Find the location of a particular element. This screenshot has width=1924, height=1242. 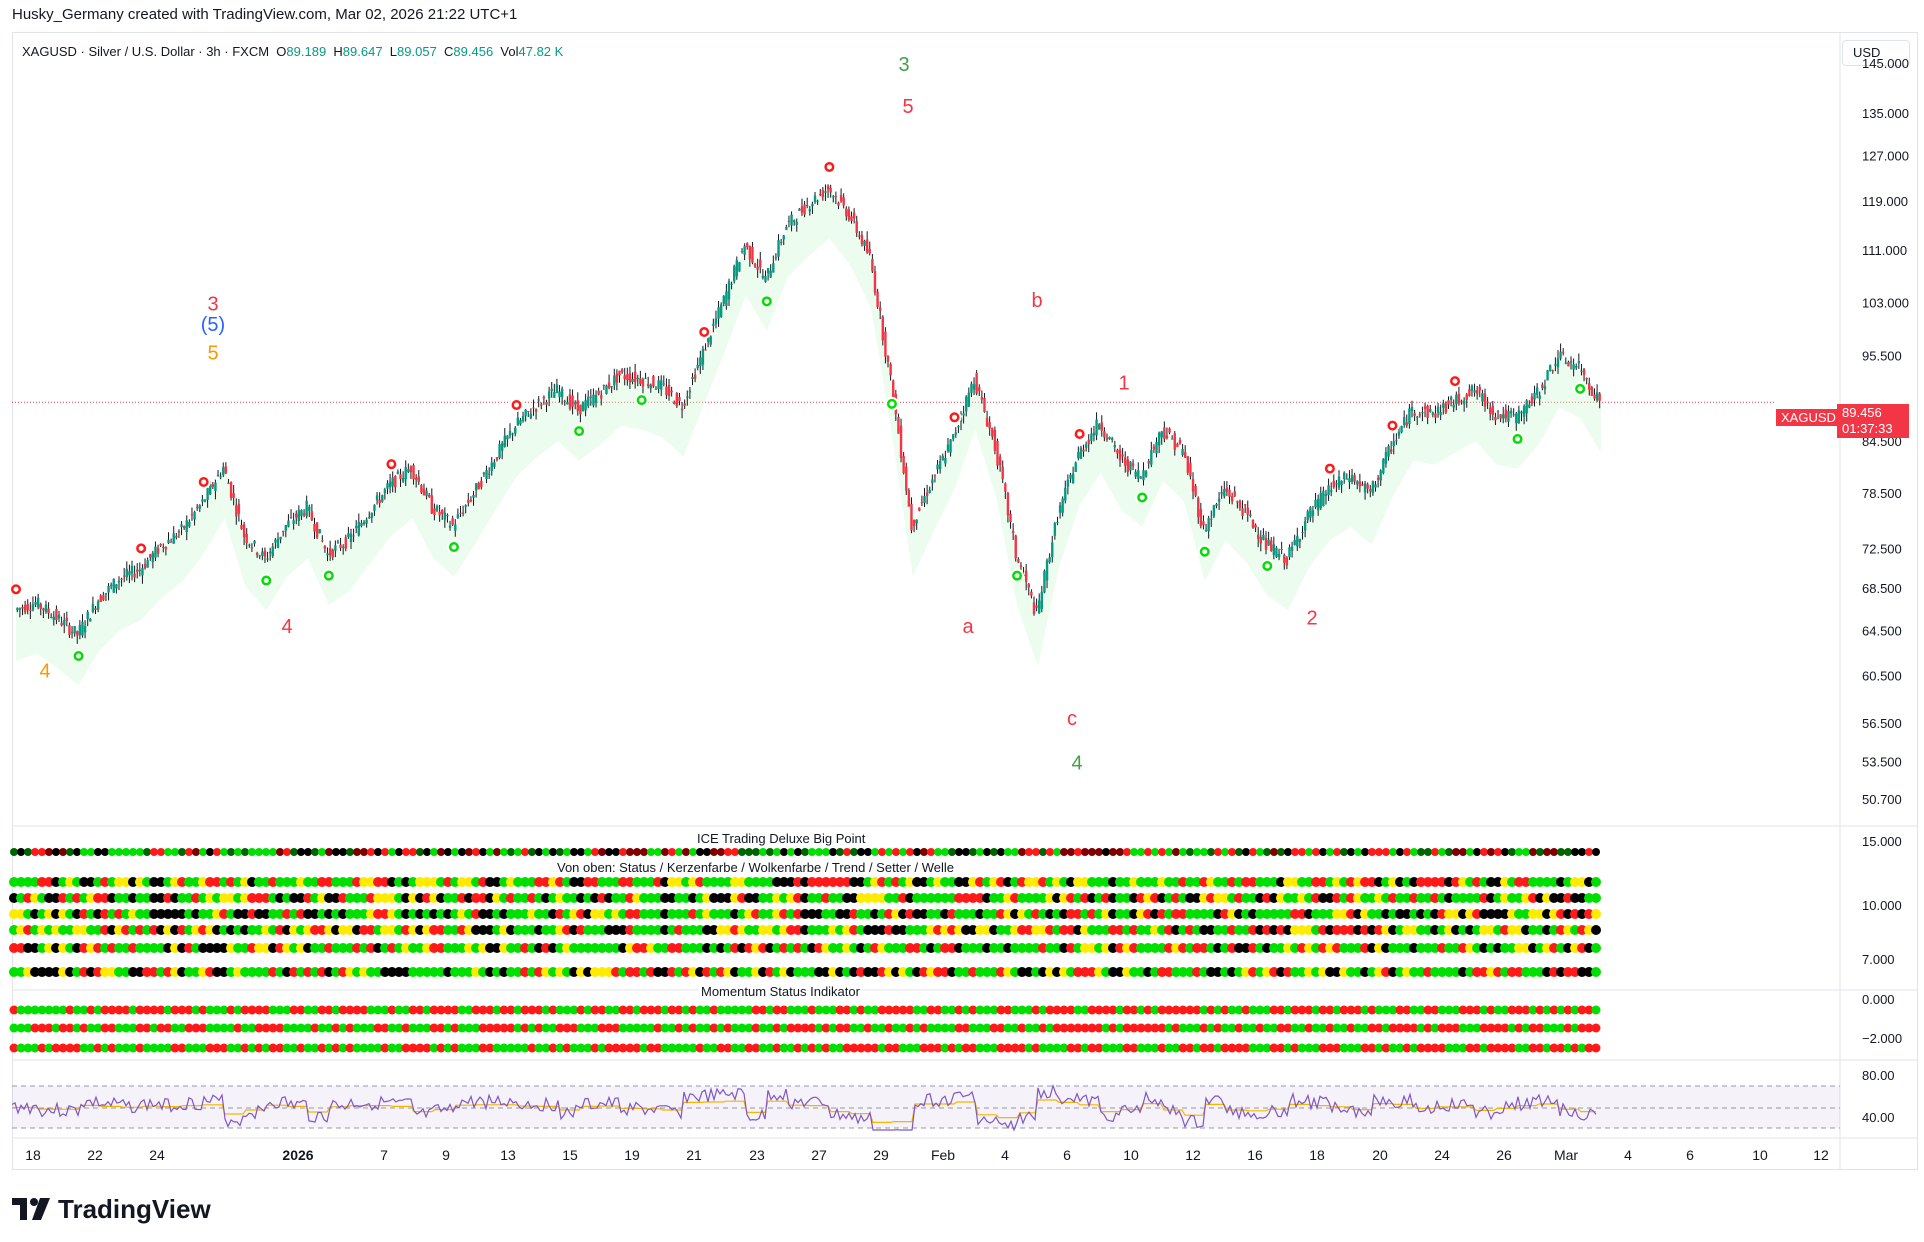

currency-button: USD is located at coordinates (1876, 53).